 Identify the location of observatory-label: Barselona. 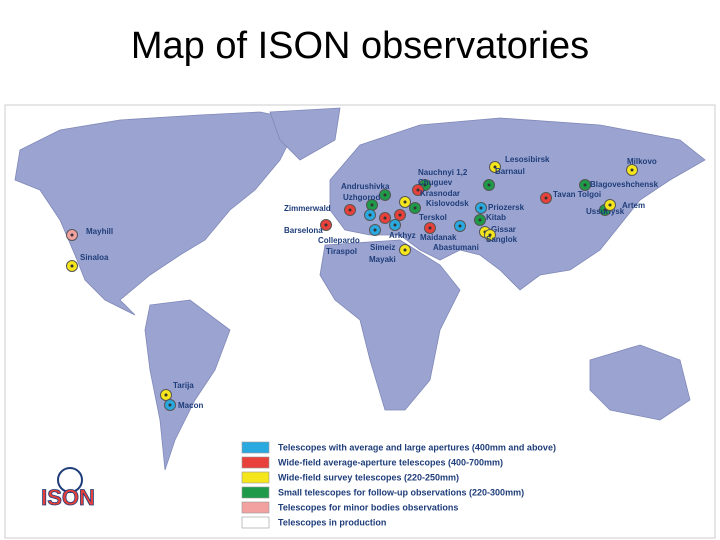
(303, 230).